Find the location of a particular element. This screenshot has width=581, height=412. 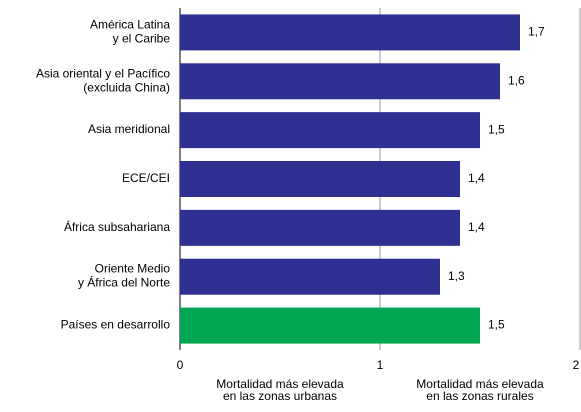

value-label: 1,3 is located at coordinates (456, 276).